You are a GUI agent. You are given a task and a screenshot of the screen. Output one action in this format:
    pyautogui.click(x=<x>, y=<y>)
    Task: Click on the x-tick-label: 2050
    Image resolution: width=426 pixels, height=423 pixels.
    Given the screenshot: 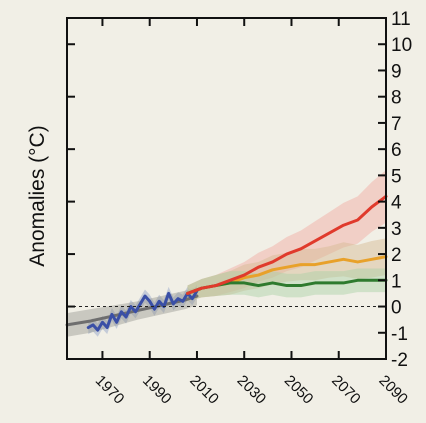 What is the action you would take?
    pyautogui.click(x=299, y=390)
    